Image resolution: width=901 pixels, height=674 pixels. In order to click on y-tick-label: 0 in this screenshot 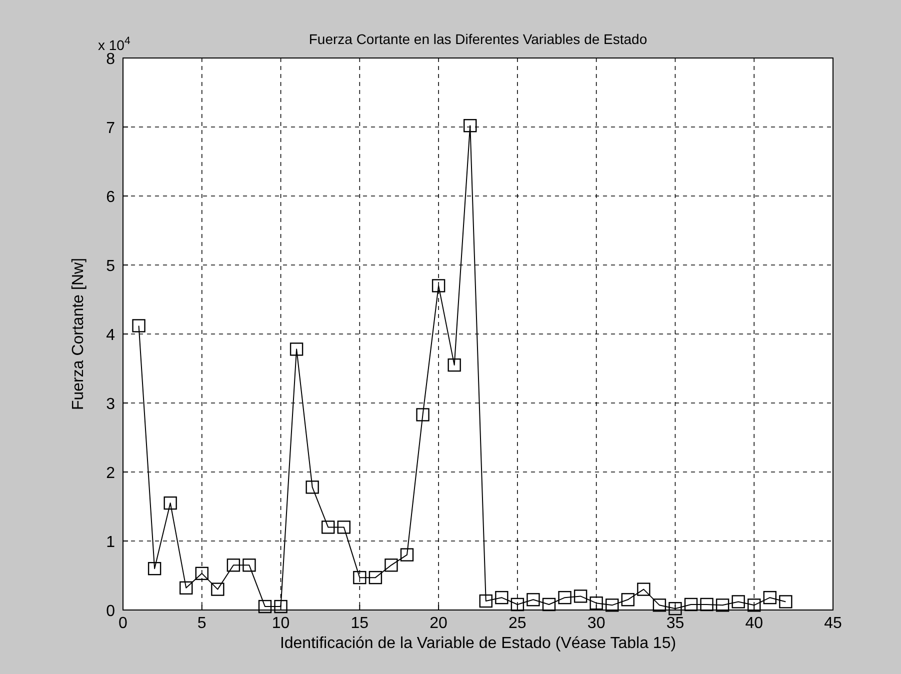, I will do `click(111, 611)`.